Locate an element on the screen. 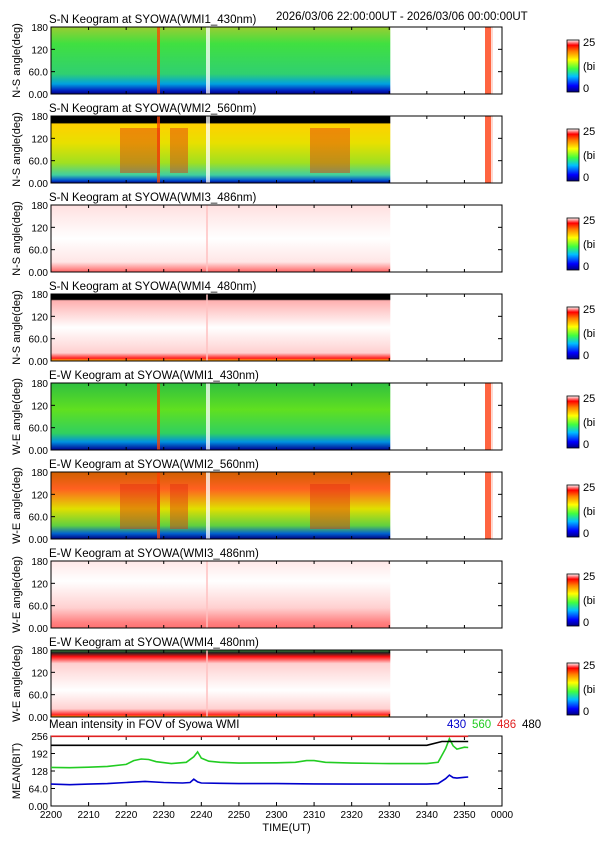 This screenshot has width=595, height=842. x-tick-label: 0000 is located at coordinates (502, 815).